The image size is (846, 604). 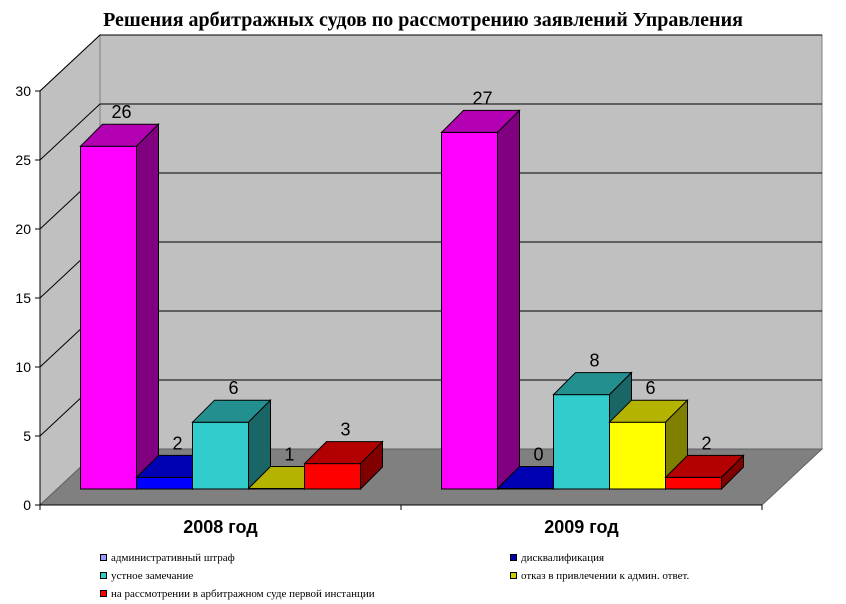 I want to click on x-tick-label: 2009 год, so click(x=581, y=527).